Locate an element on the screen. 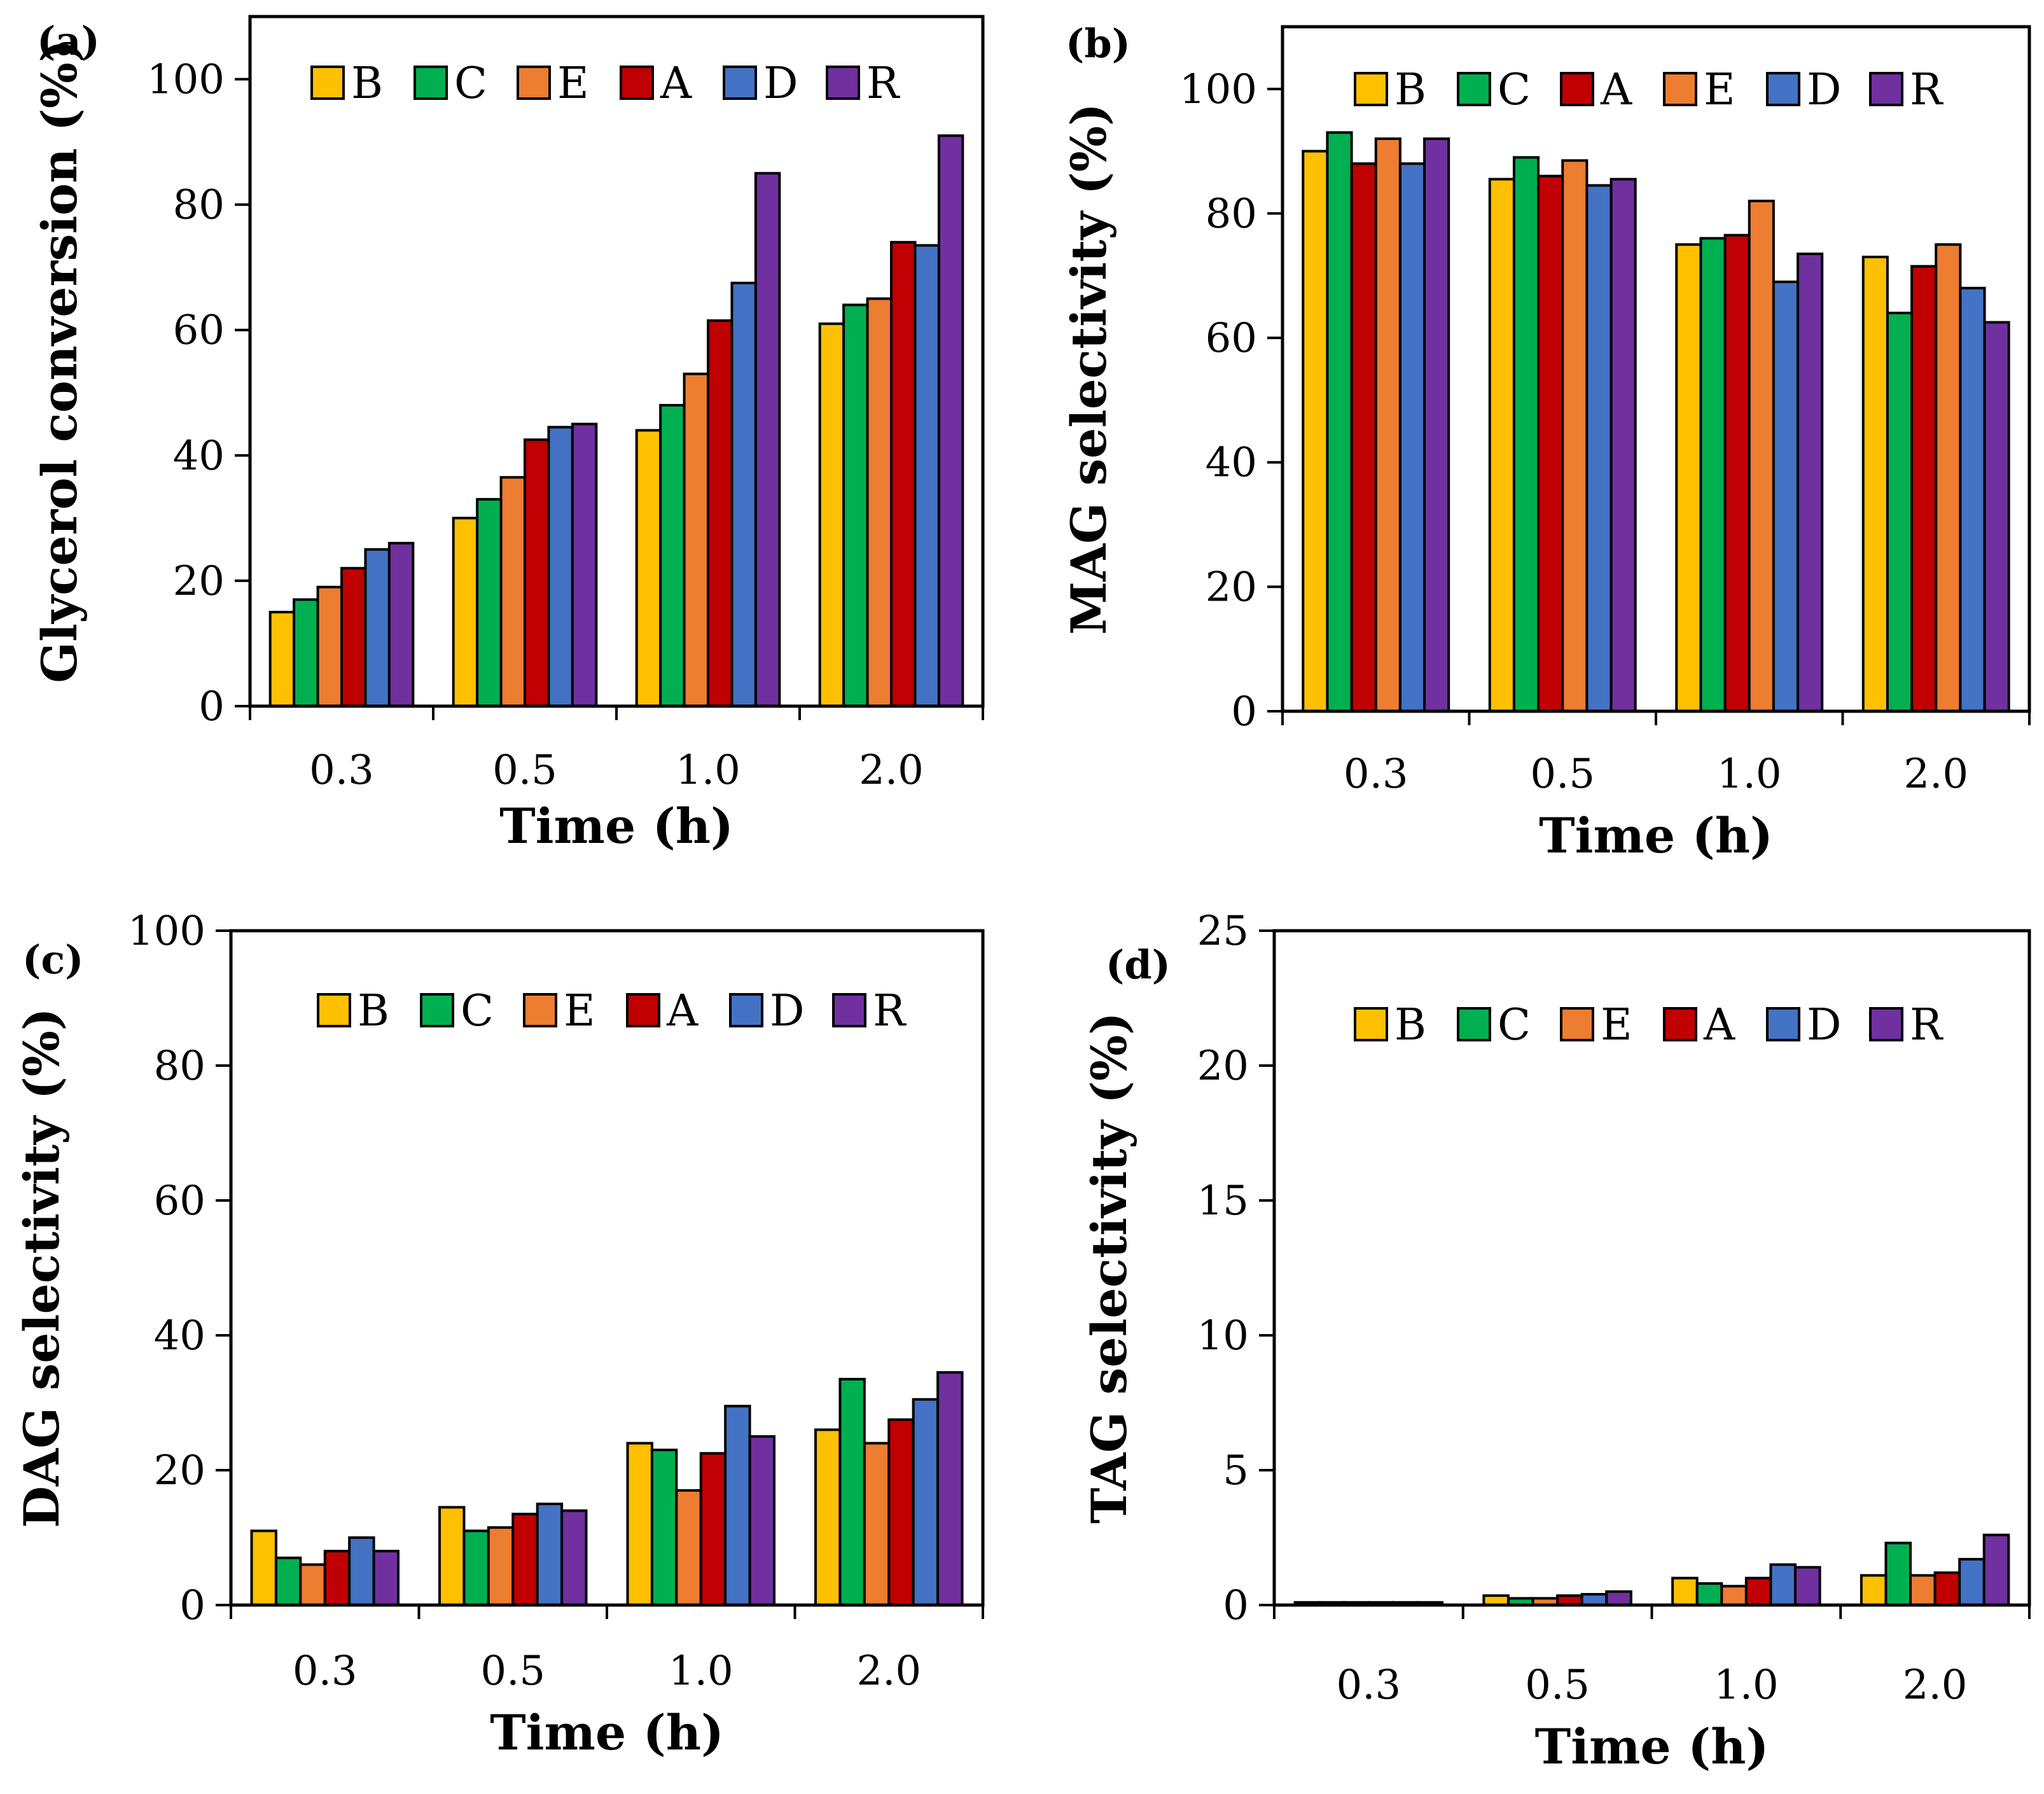 This screenshot has width=2044, height=1794. bar-C-2.0 is located at coordinates (1900, 512).